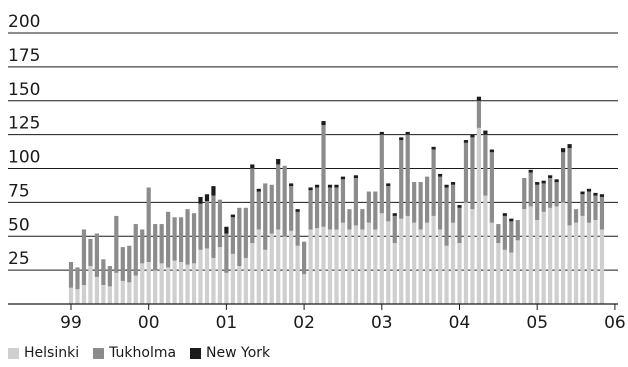  What do you see at coordinates (460, 323) in the screenshot?
I see `x-tick-label: 04` at bounding box center [460, 323].